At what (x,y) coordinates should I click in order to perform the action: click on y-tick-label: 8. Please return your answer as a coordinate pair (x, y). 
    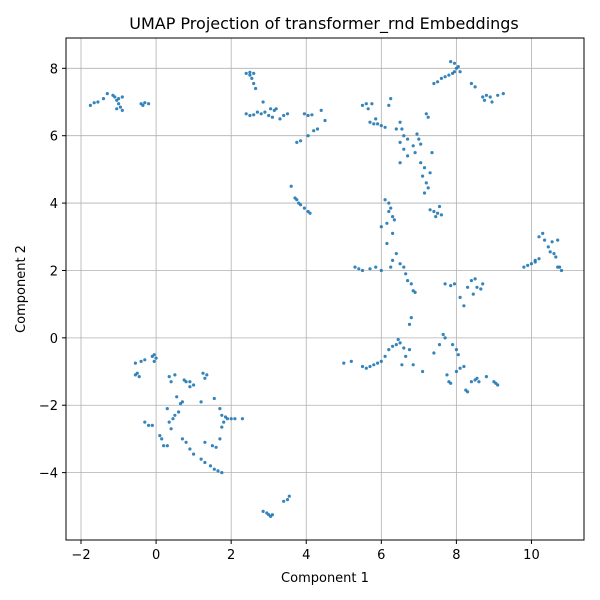
    Looking at the image, I should click on (54, 69).